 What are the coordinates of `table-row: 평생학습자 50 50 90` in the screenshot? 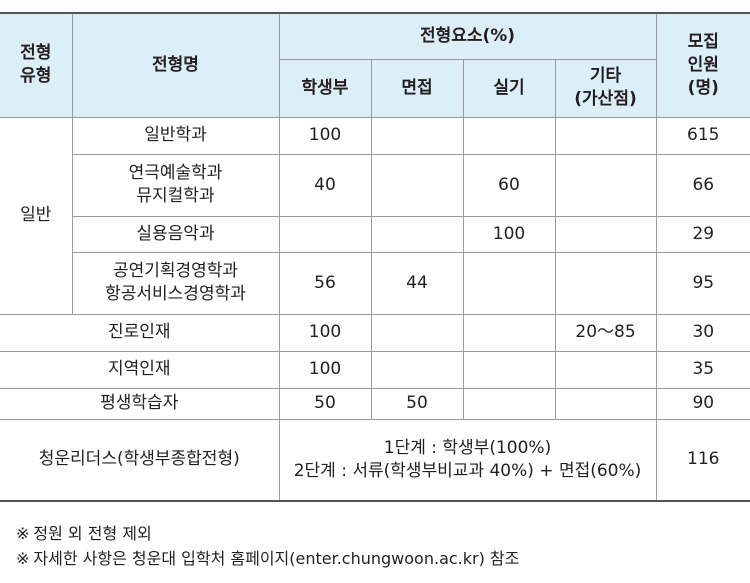 It's located at (375, 403).